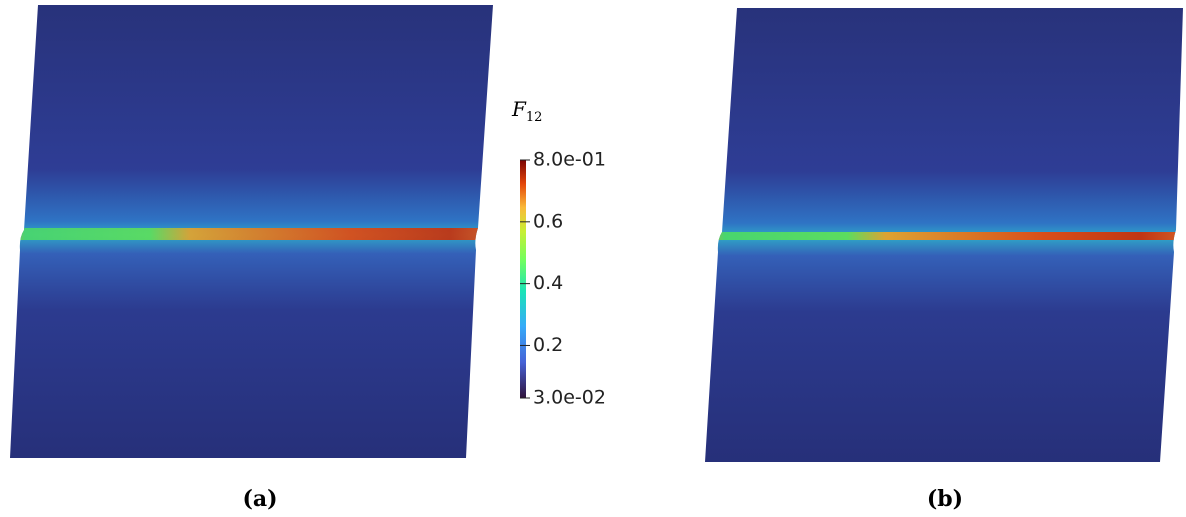  What do you see at coordinates (945, 499) in the screenshot?
I see `panel-label: (b)` at bounding box center [945, 499].